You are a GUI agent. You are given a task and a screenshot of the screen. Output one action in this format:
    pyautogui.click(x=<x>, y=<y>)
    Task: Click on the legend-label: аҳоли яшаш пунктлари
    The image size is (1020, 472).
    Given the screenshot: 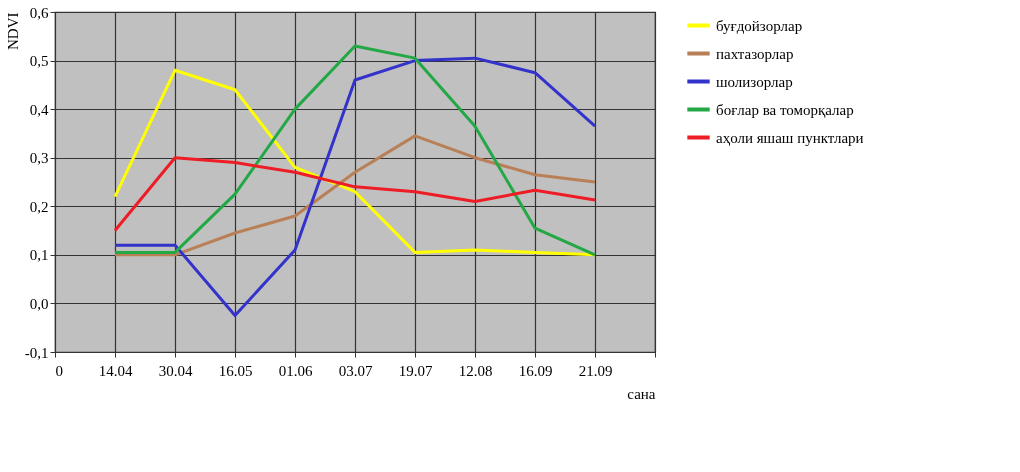 What is the action you would take?
    pyautogui.click(x=790, y=137)
    